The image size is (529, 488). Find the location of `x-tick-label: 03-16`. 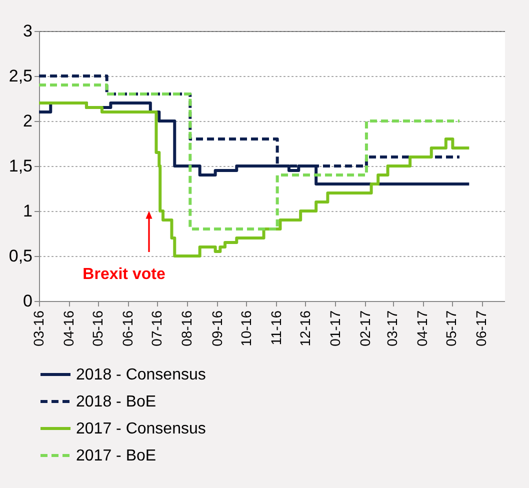

x-tick-label: 03-16 is located at coordinates (38, 328).